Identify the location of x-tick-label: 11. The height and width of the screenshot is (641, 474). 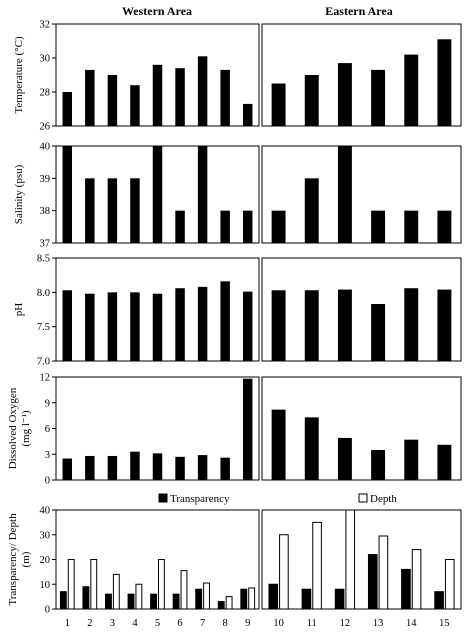
(312, 623).